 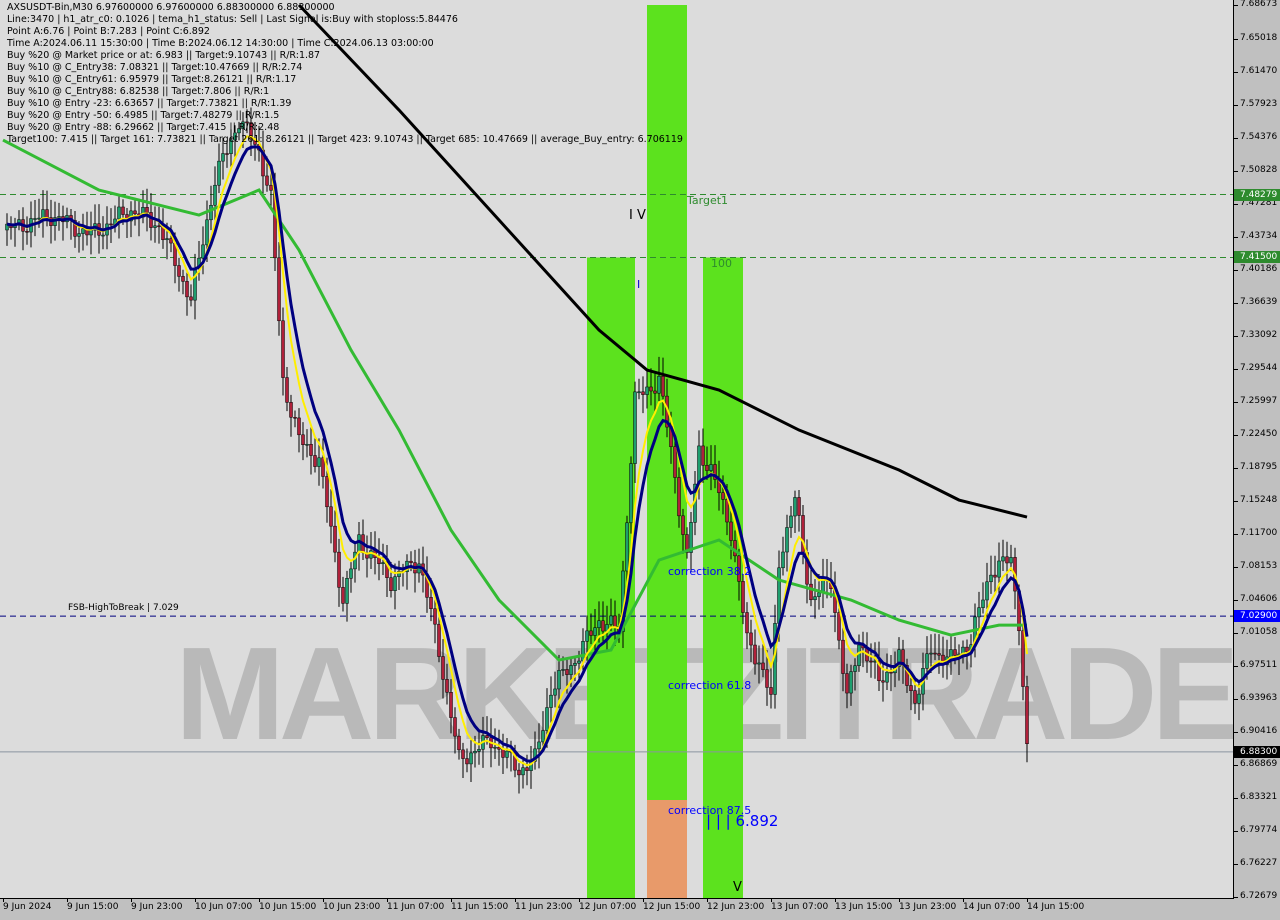 I want to click on price-tick: 7.65018, so click(x=1255, y=37).